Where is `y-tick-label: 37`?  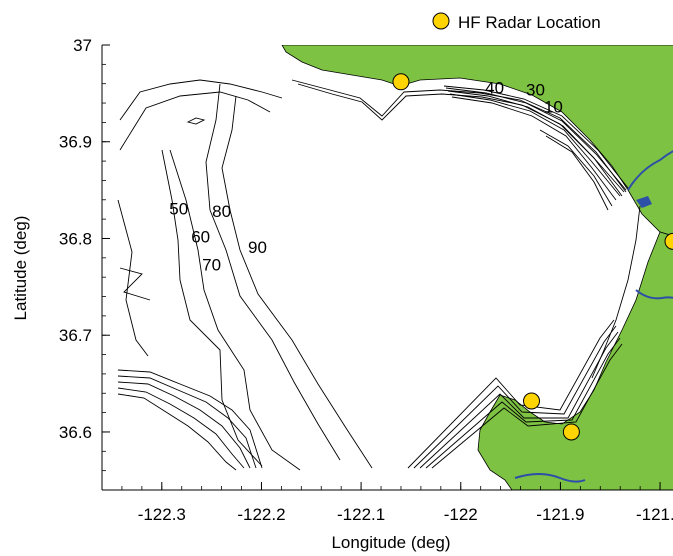 y-tick-label: 37 is located at coordinates (82, 45).